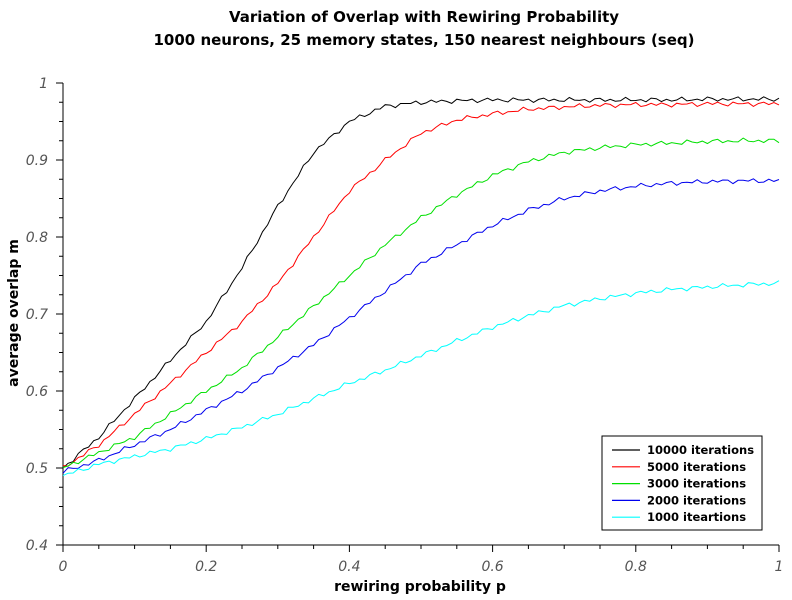 This screenshot has width=792, height=600. Describe the element at coordinates (37, 469) in the screenshot. I see `y-tick-label: 0.5` at that location.